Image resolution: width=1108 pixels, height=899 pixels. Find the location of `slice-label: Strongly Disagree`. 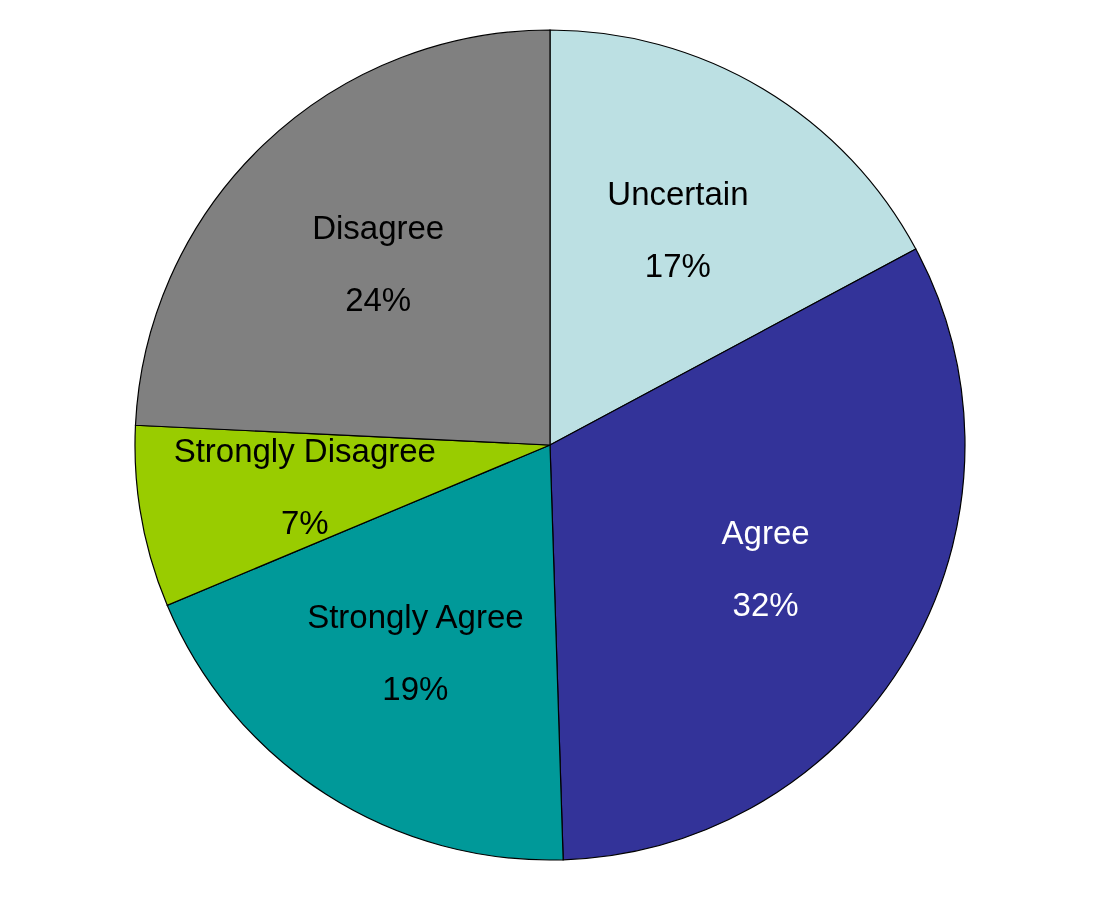

slice-label: Strongly Disagree is located at coordinates (304, 451).